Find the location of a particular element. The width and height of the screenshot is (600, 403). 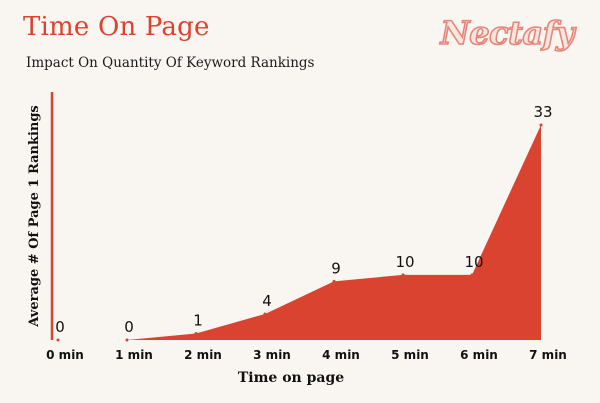

data-label: 4 is located at coordinates (267, 301).